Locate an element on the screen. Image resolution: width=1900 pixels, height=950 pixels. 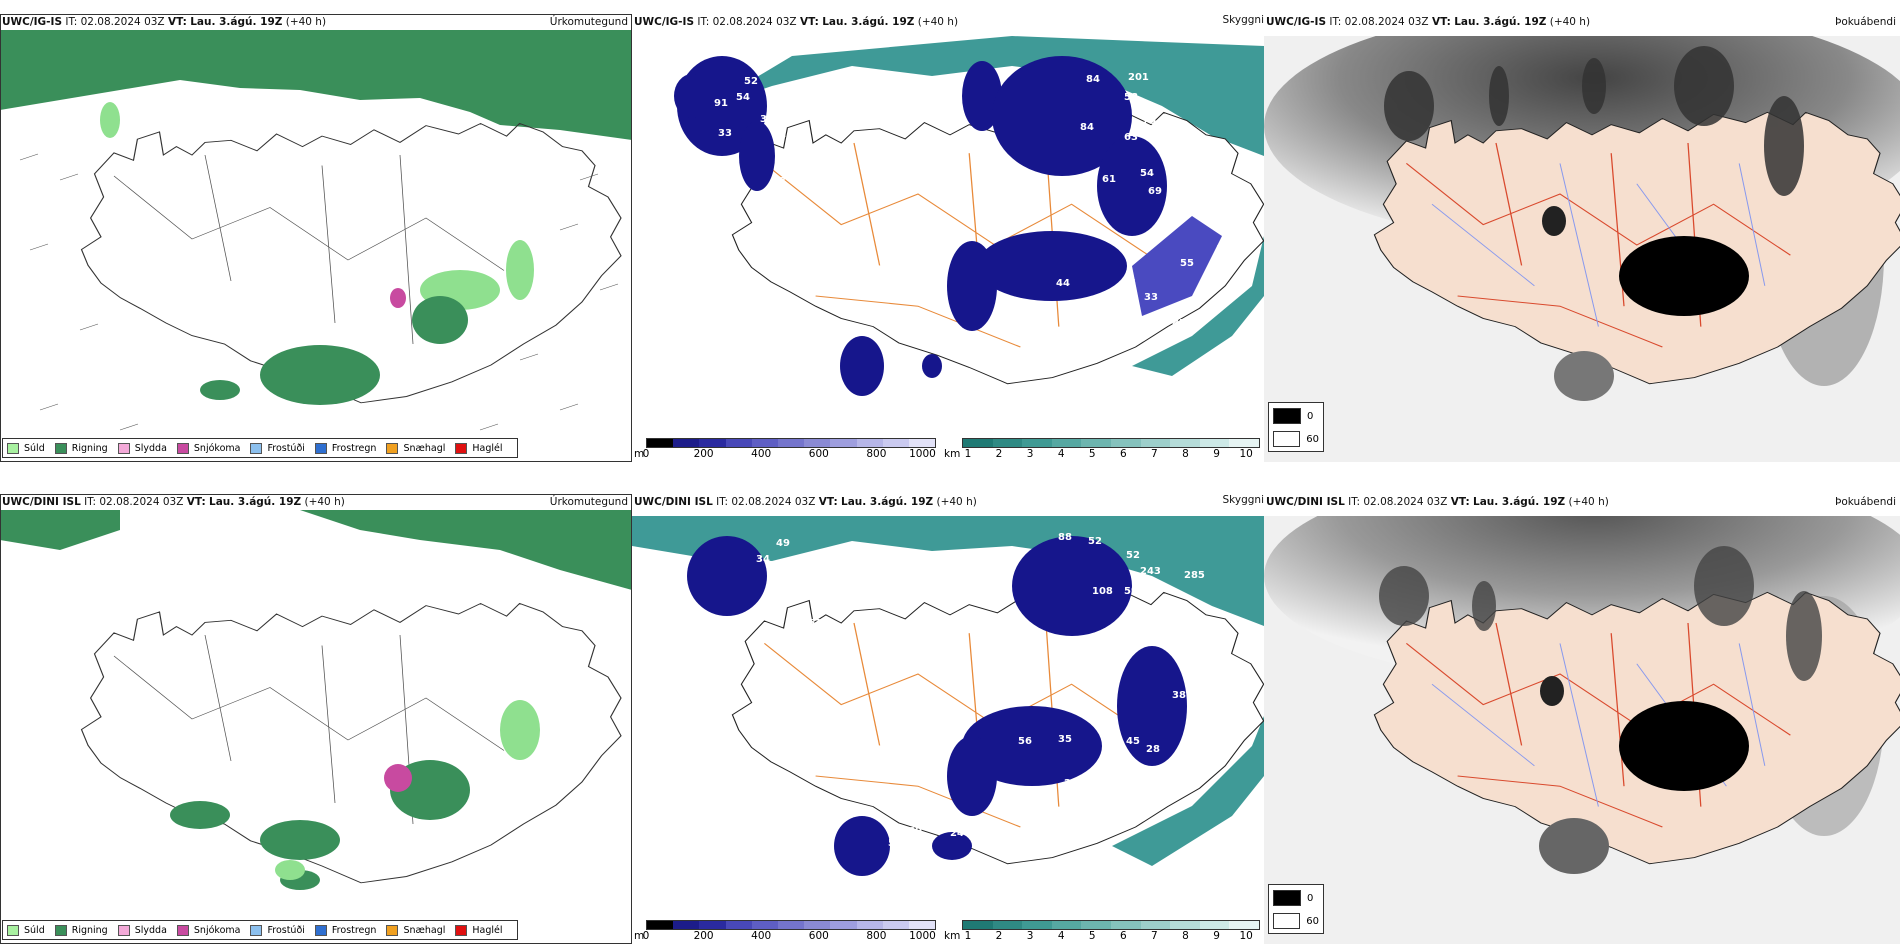
it-label: IT: is located at coordinates (703, 22).